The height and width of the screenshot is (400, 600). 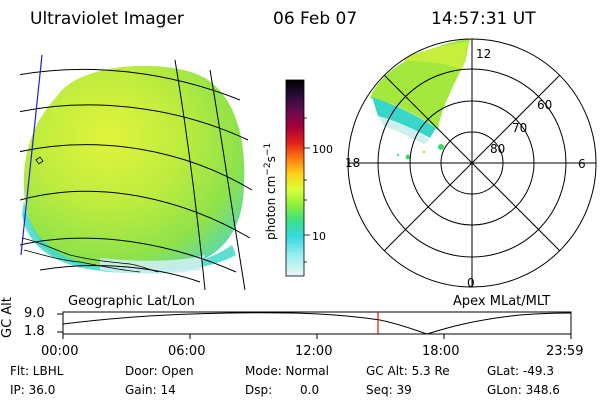 What do you see at coordinates (259, 390) in the screenshot?
I see `dsp-info-label: Dsp:` at bounding box center [259, 390].